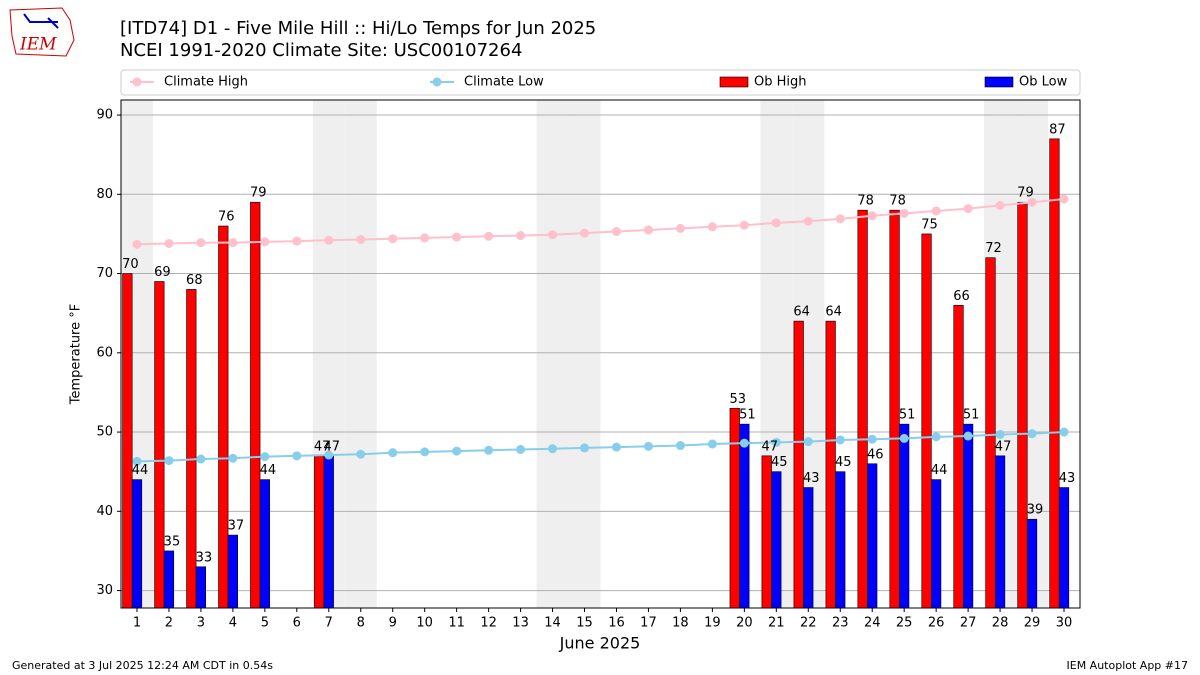 Image resolution: width=1200 pixels, height=675 pixels. I want to click on x-tick-label: 28, so click(1000, 623).